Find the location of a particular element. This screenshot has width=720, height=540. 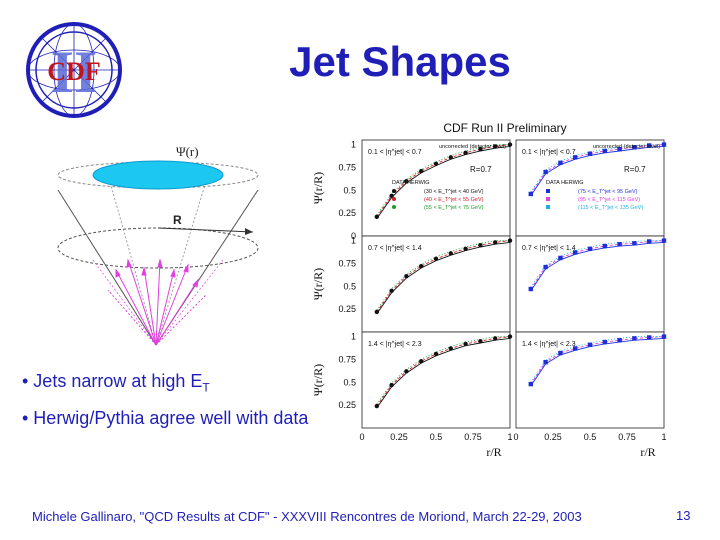

chart-title: CDF Run II Preliminary is located at coordinates (504, 128).